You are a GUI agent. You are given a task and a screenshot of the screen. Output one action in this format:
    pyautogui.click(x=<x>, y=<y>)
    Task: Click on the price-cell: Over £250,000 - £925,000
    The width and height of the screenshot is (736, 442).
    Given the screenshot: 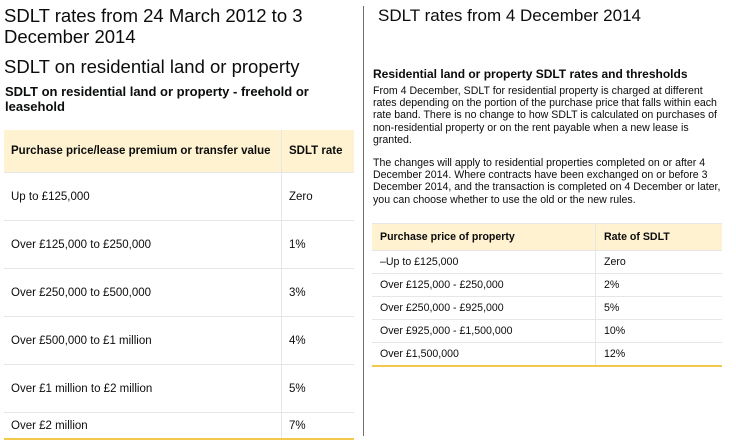 What is the action you would take?
    pyautogui.click(x=484, y=308)
    